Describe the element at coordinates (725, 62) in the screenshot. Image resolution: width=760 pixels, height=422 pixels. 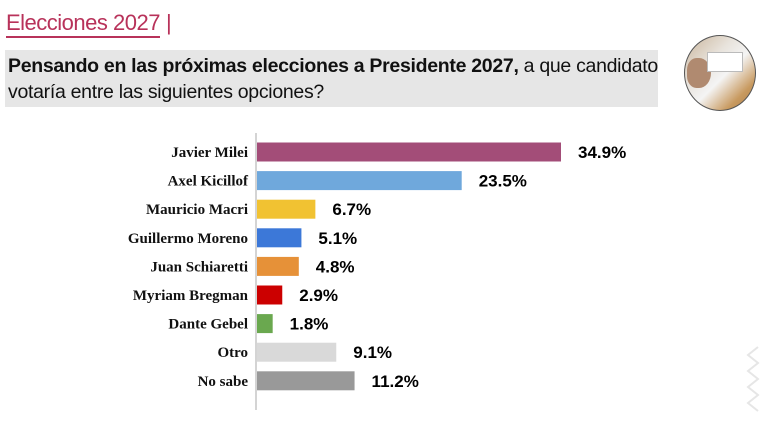
I see `ballot-paper-shape` at that location.